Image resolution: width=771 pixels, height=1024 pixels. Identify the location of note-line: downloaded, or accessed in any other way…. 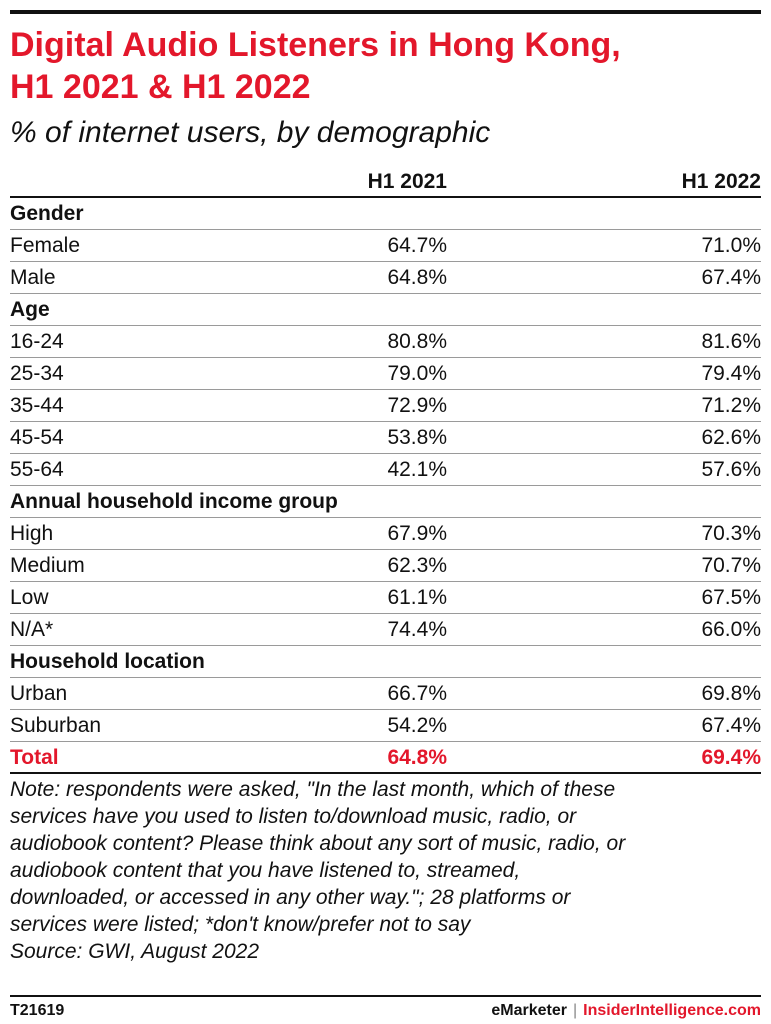
(290, 897).